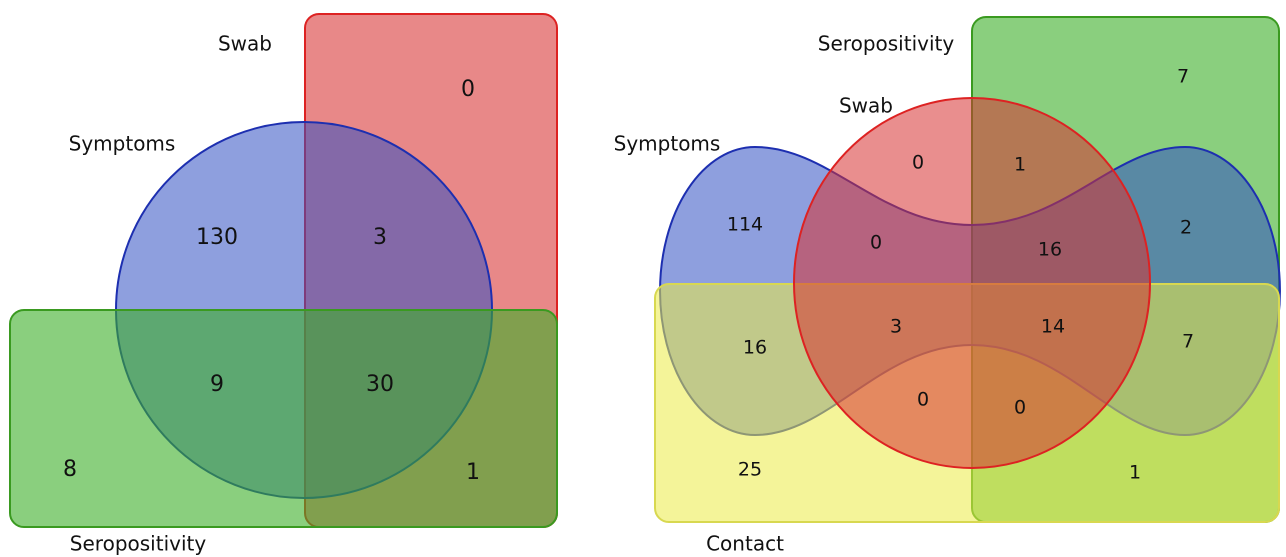 The height and width of the screenshot is (557, 1286). Describe the element at coordinates (745, 225) in the screenshot. I see `region-count: 114` at that location.